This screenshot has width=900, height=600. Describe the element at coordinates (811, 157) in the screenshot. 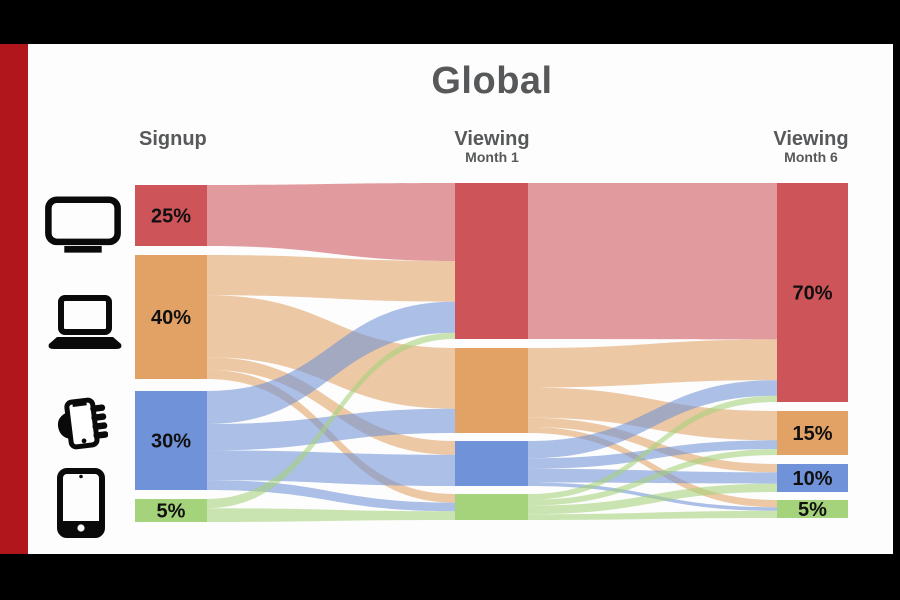

I see `column-header-sublabel: Month 6` at that location.